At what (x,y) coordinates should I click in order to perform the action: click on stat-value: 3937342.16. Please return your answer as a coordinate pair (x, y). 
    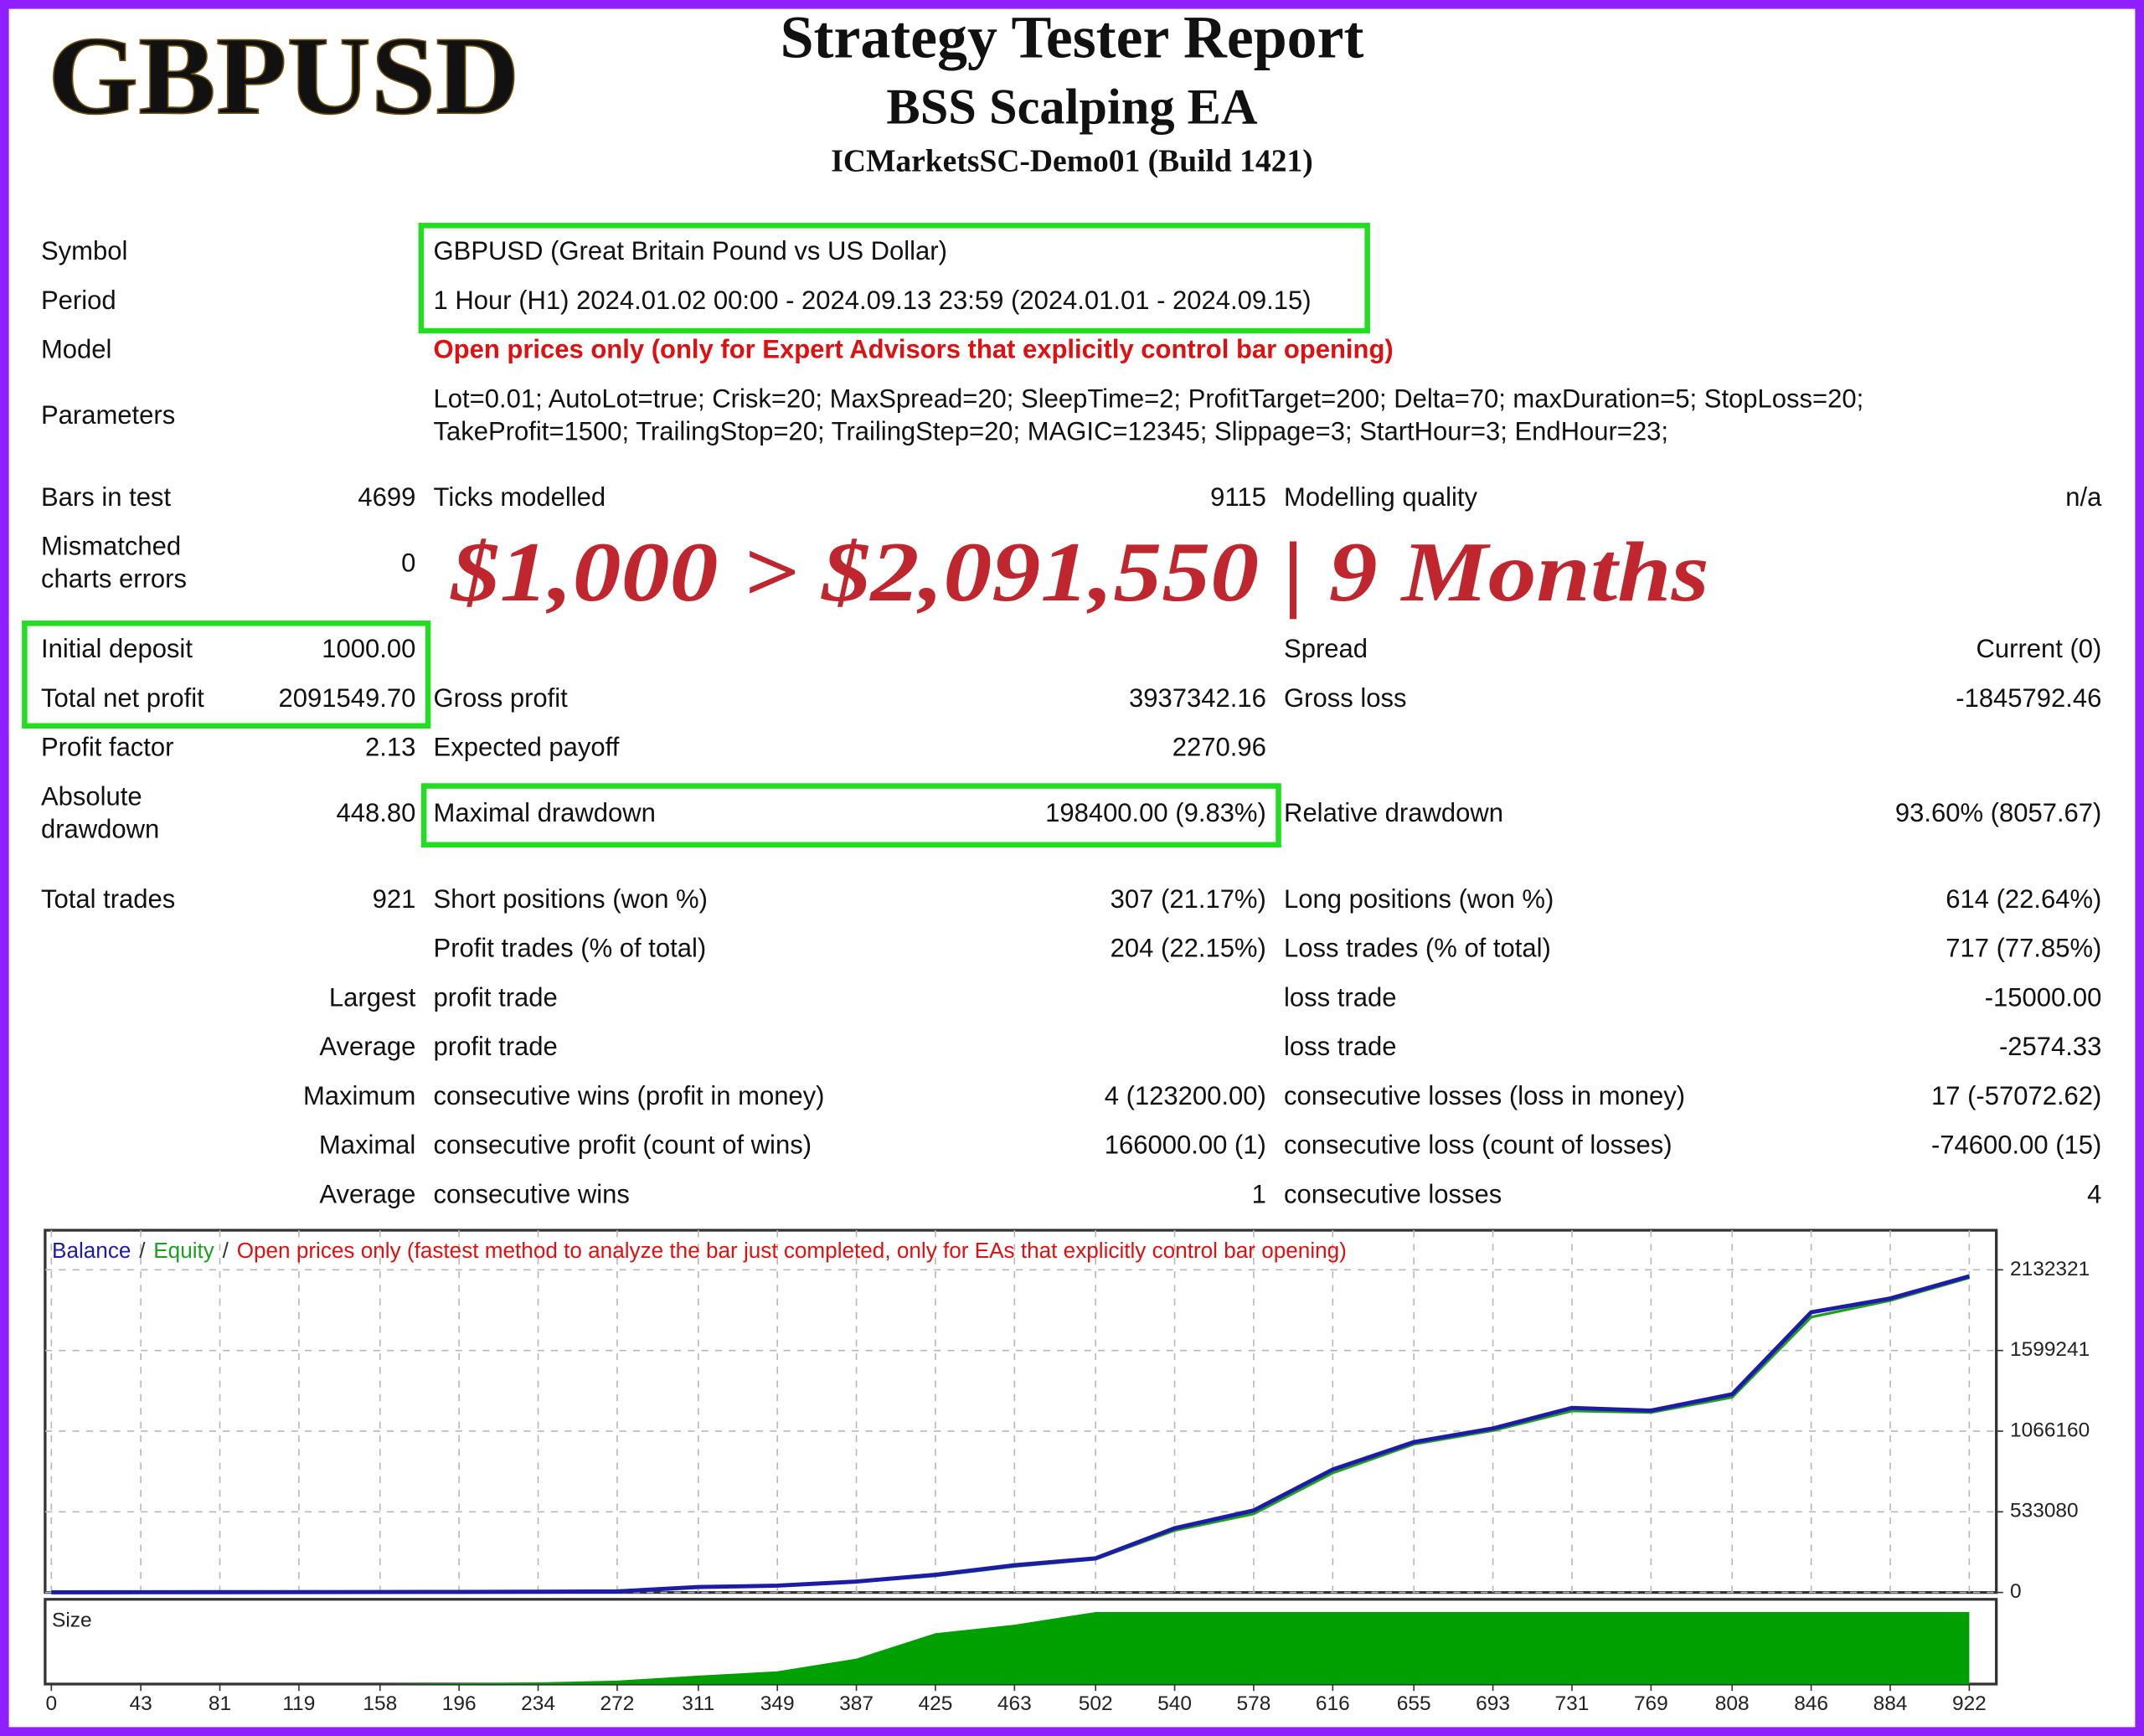
    Looking at the image, I should click on (1197, 698).